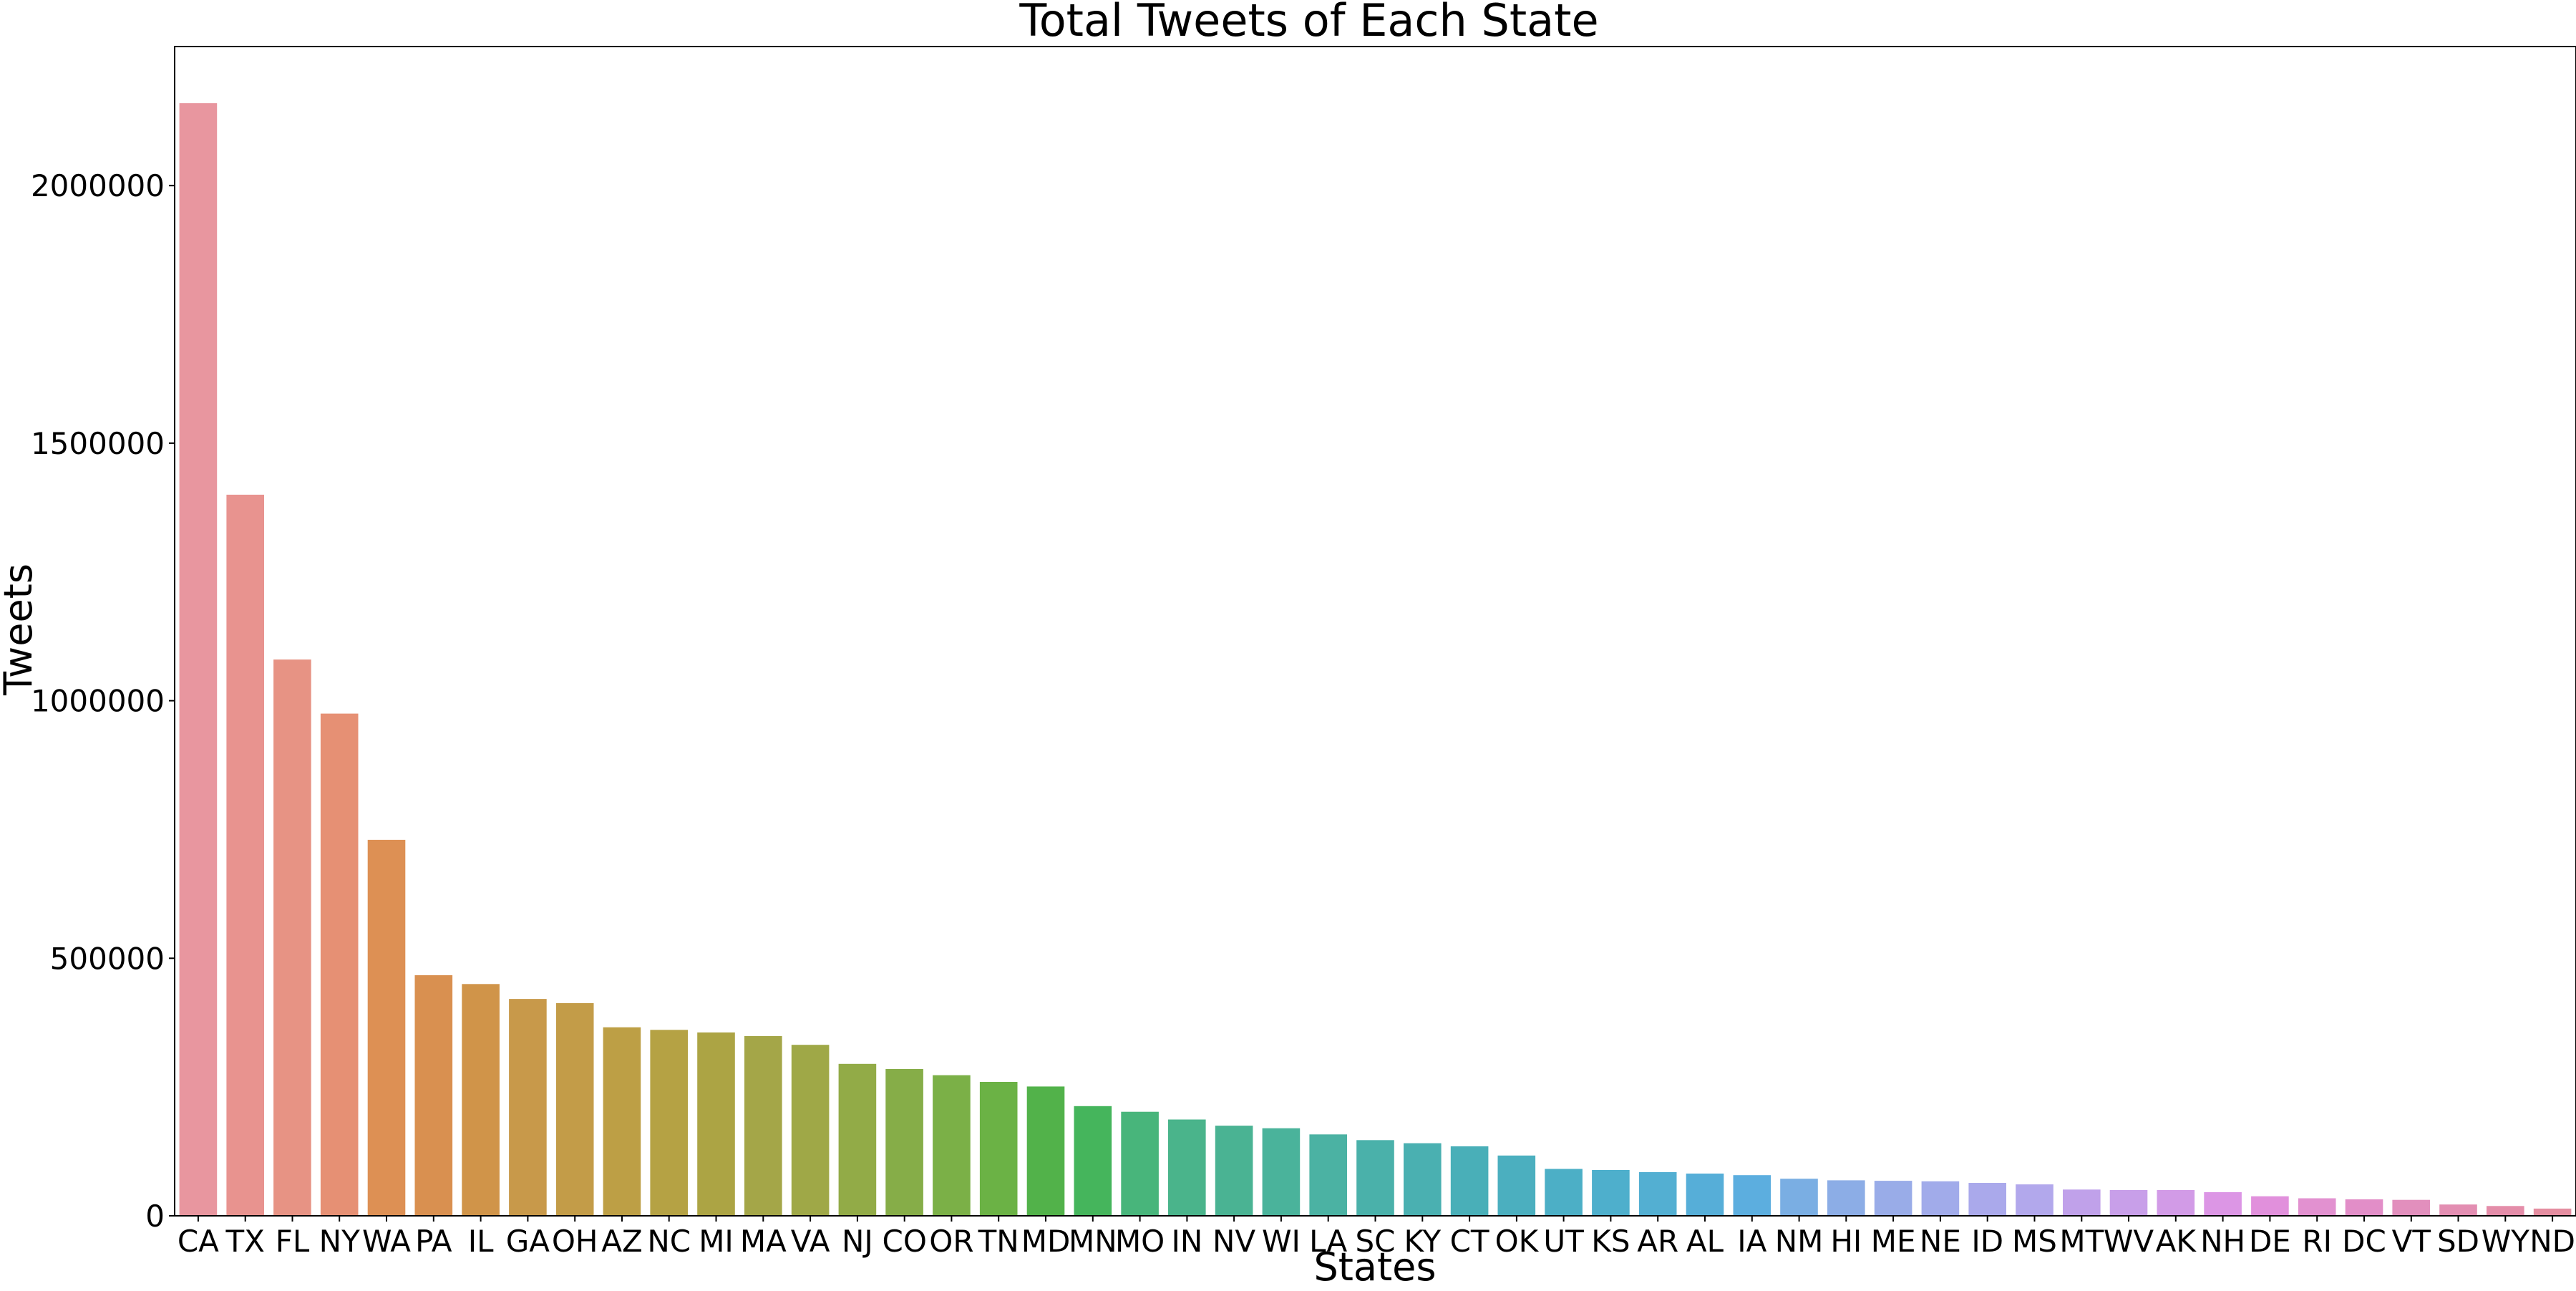 The height and width of the screenshot is (1291, 2576). What do you see at coordinates (669, 1241) in the screenshot?
I see `x-tick-label: NC` at bounding box center [669, 1241].